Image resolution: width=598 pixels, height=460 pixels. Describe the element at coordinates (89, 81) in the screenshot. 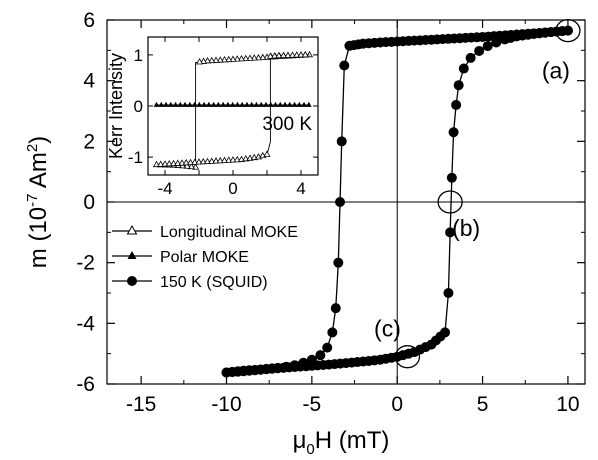

I see `y-tick-label: 4` at that location.